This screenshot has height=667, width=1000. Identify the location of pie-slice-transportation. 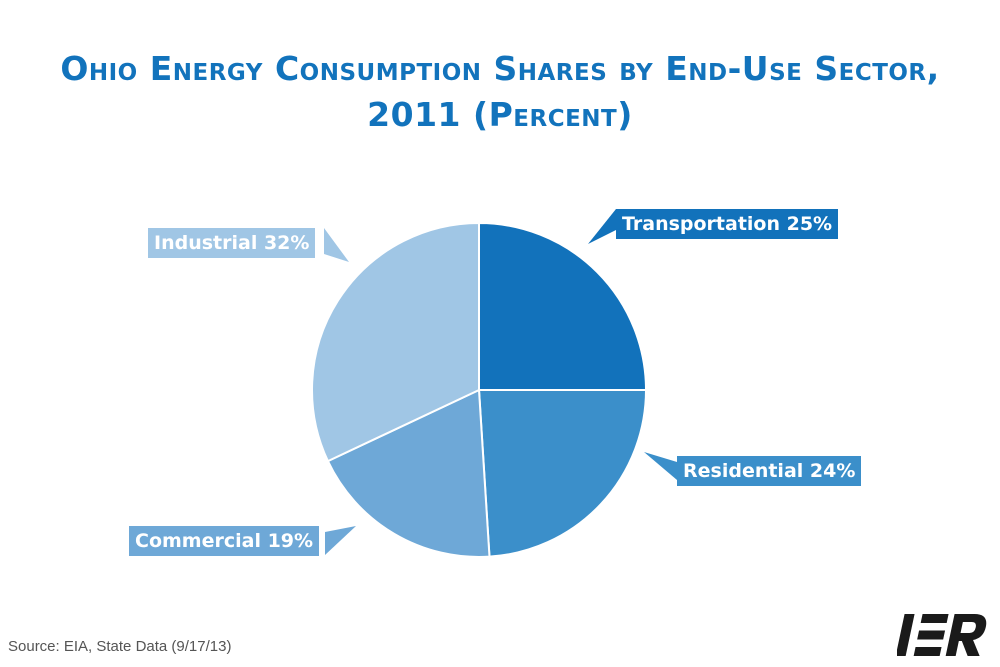
(562, 306).